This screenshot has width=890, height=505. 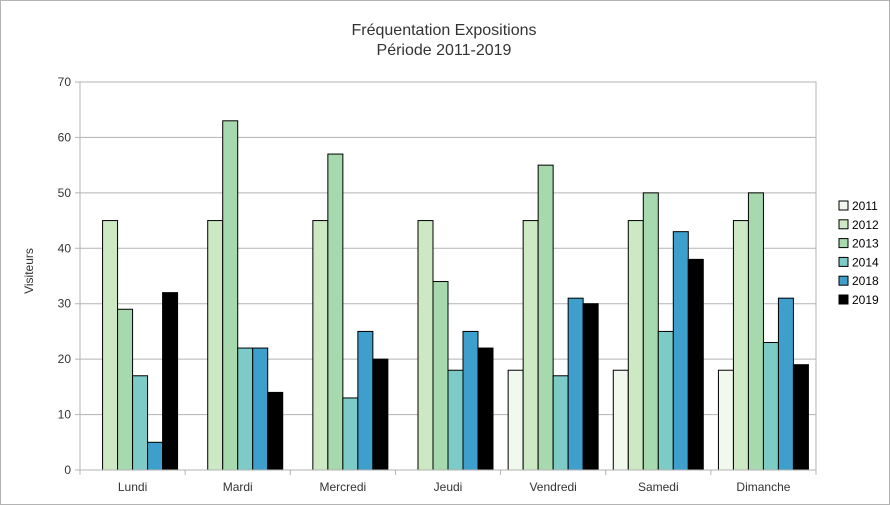 I want to click on bar-2013-Samedi, so click(x=650, y=331).